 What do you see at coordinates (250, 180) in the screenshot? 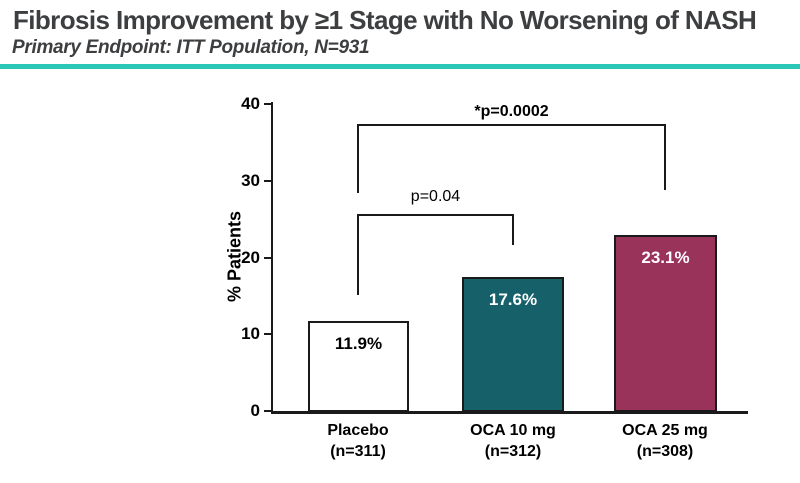
I see `y-tick-label: 30` at bounding box center [250, 180].